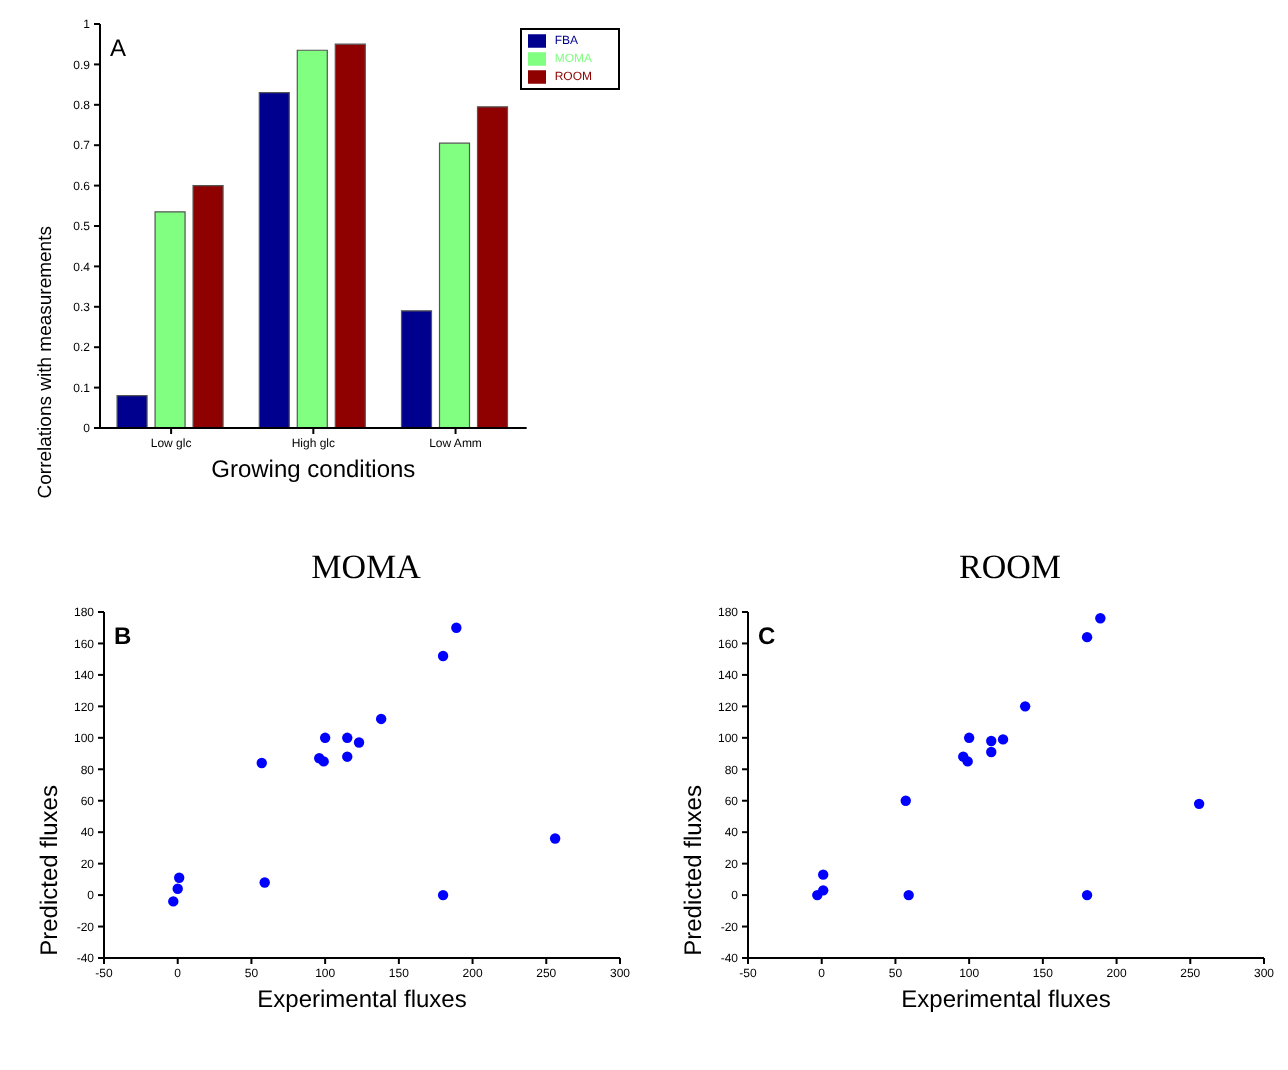 This screenshot has height=1070, width=1288. Describe the element at coordinates (313, 469) in the screenshot. I see `x-axis-title: Growing conditions` at that location.